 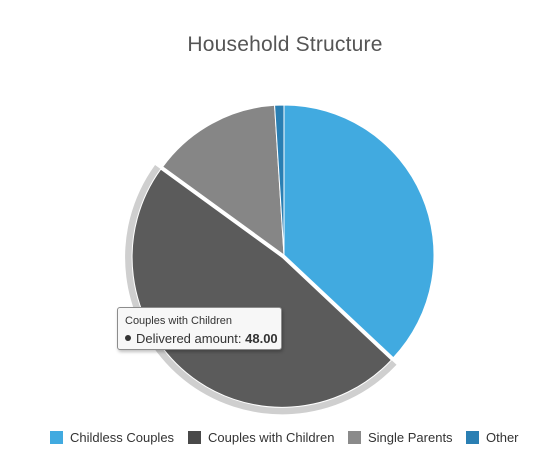 I want to click on pie-slice-single-parents, so click(x=223, y=180).